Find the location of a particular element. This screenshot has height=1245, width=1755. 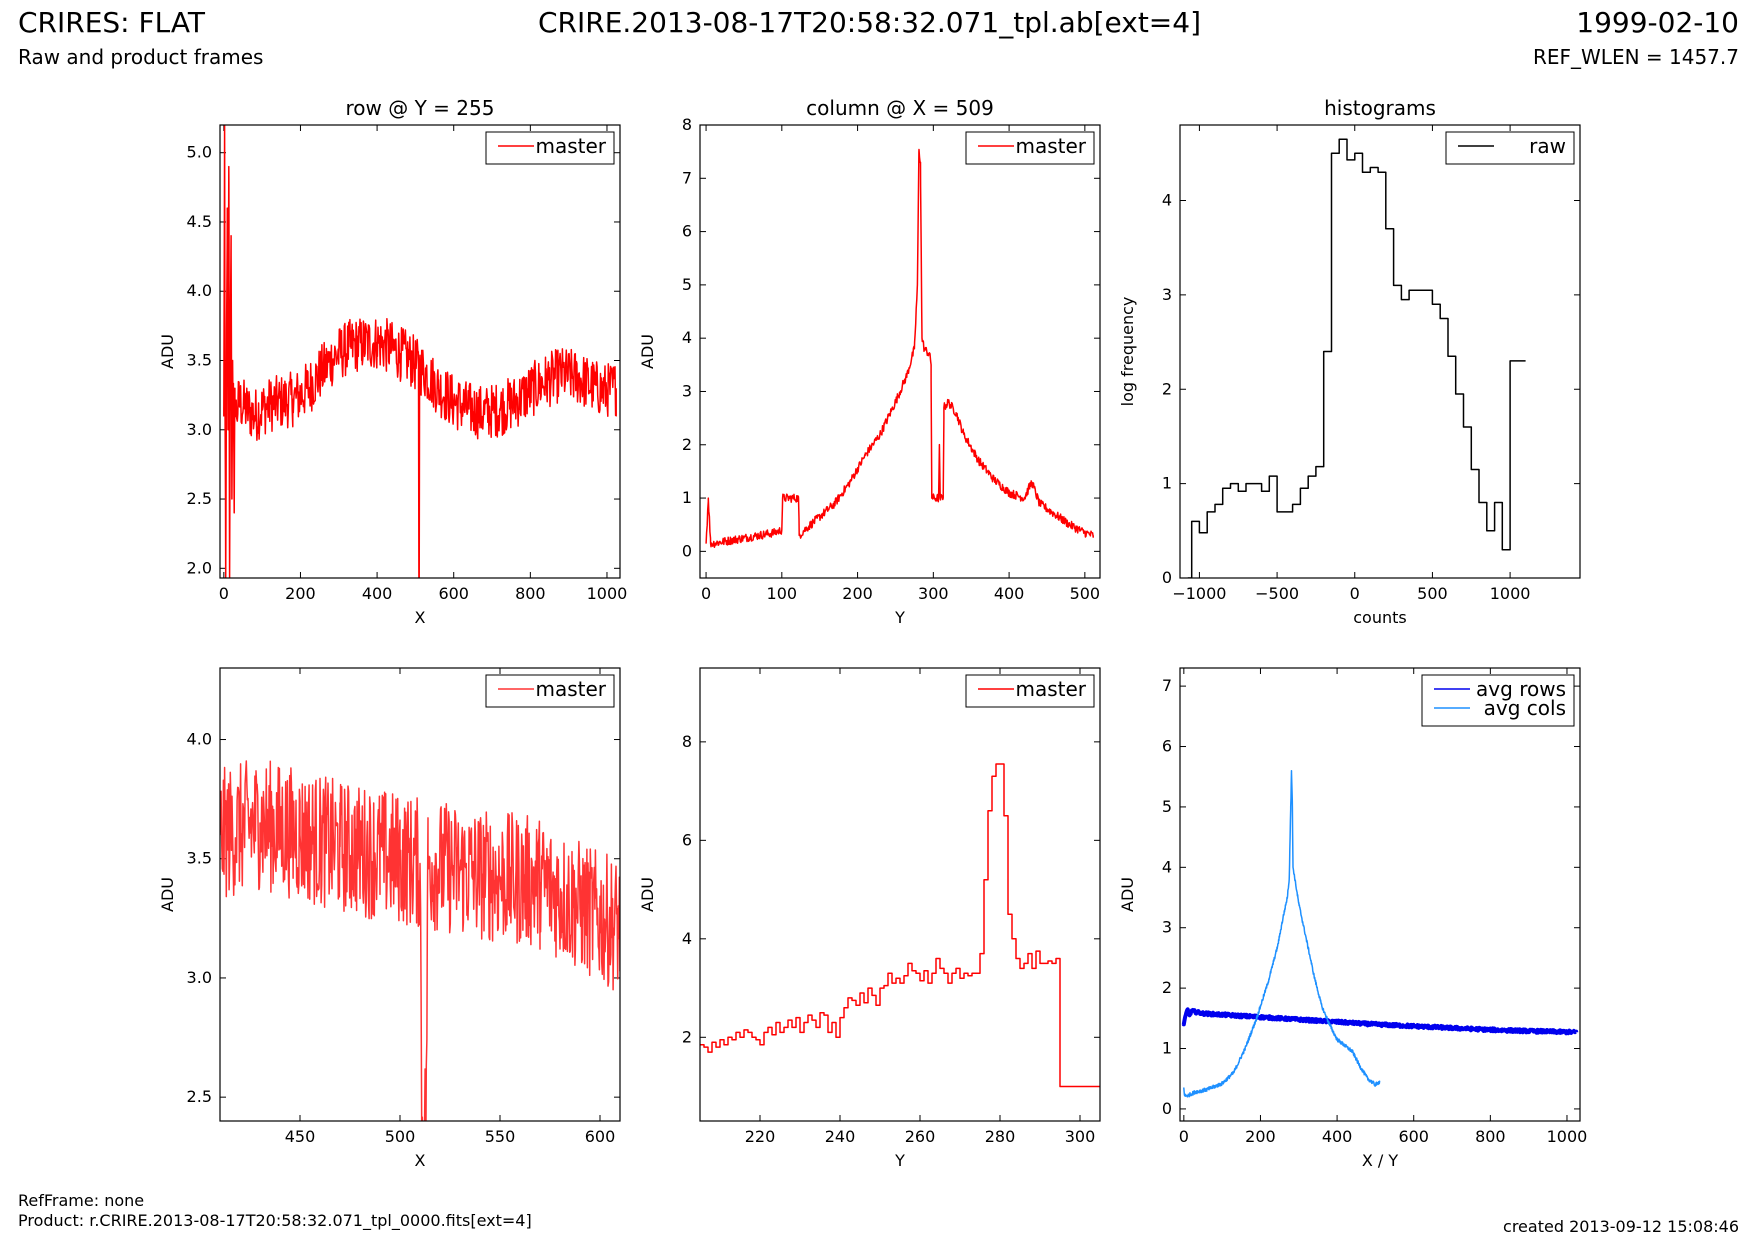

ref-wlen: REF_WLEN = 1457.7 is located at coordinates (1635, 57).